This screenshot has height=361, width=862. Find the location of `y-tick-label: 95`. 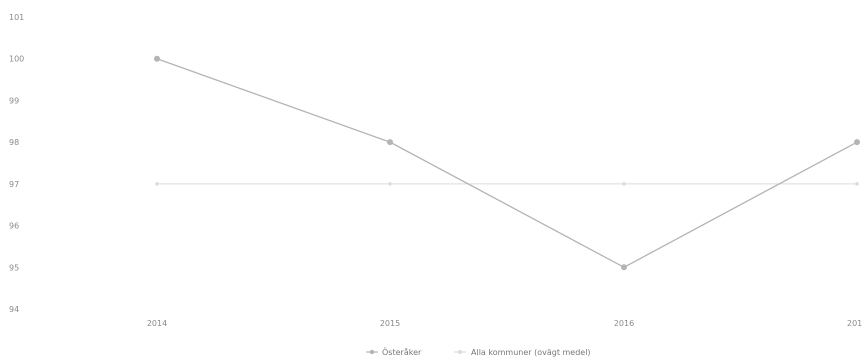

y-tick-label: 95 is located at coordinates (14, 267).